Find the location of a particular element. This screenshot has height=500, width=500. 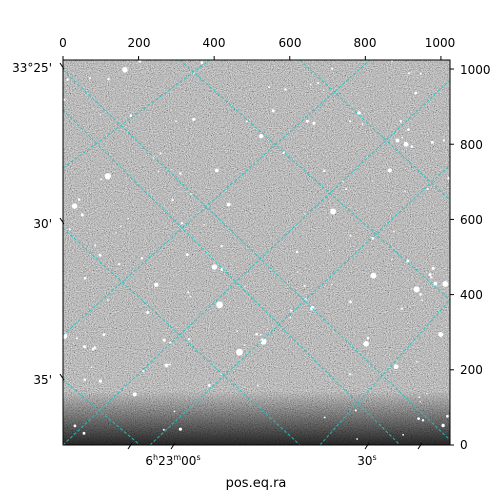

right-tick-label: 600 is located at coordinates (471, 220).